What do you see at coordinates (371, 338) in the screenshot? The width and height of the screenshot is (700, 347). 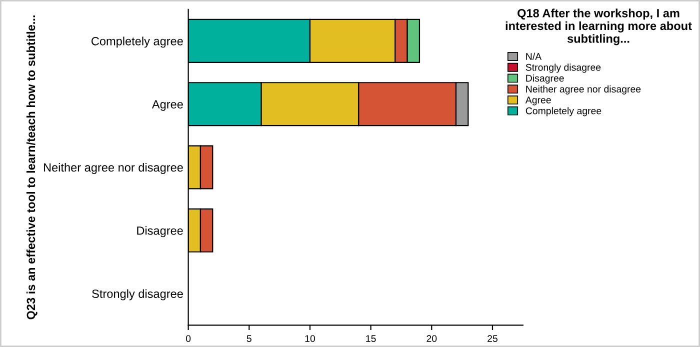 I see `x-tick-label: 15` at bounding box center [371, 338].